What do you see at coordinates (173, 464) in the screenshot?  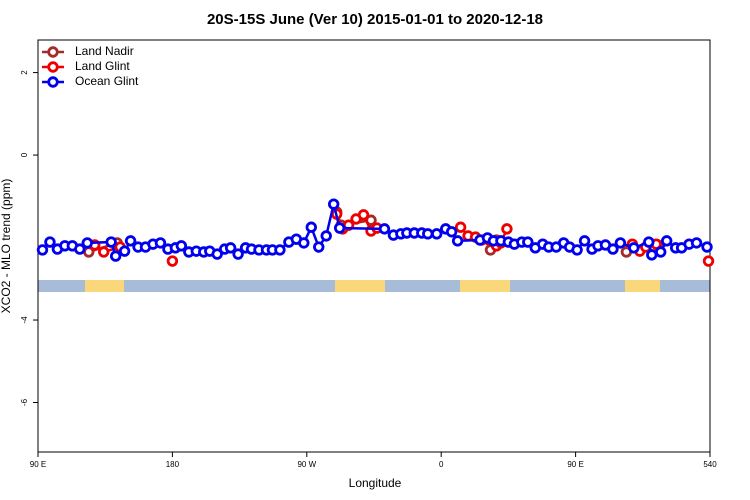 I see `x-tick-label: 180` at bounding box center [173, 464].